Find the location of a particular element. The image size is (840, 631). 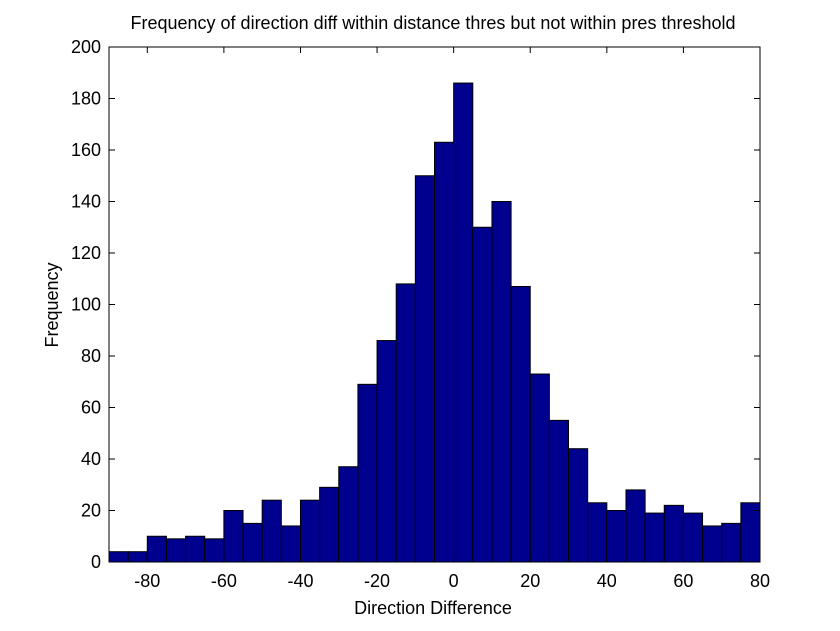

x-tick-label: -80 is located at coordinates (147, 581).